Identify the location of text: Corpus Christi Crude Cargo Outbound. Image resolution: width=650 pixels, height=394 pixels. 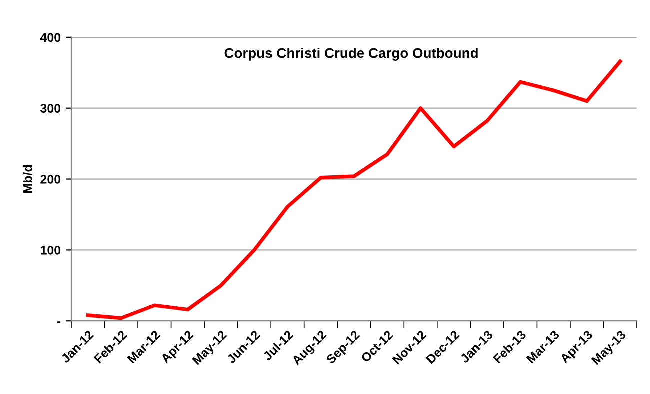
(351, 54).